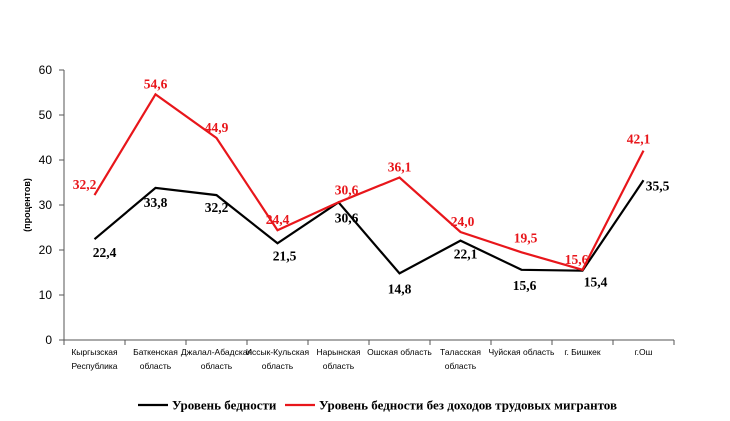 The image size is (730, 421). What do you see at coordinates (156, 83) in the screenshot?
I see `data-label-series-2: 54,6` at bounding box center [156, 83].